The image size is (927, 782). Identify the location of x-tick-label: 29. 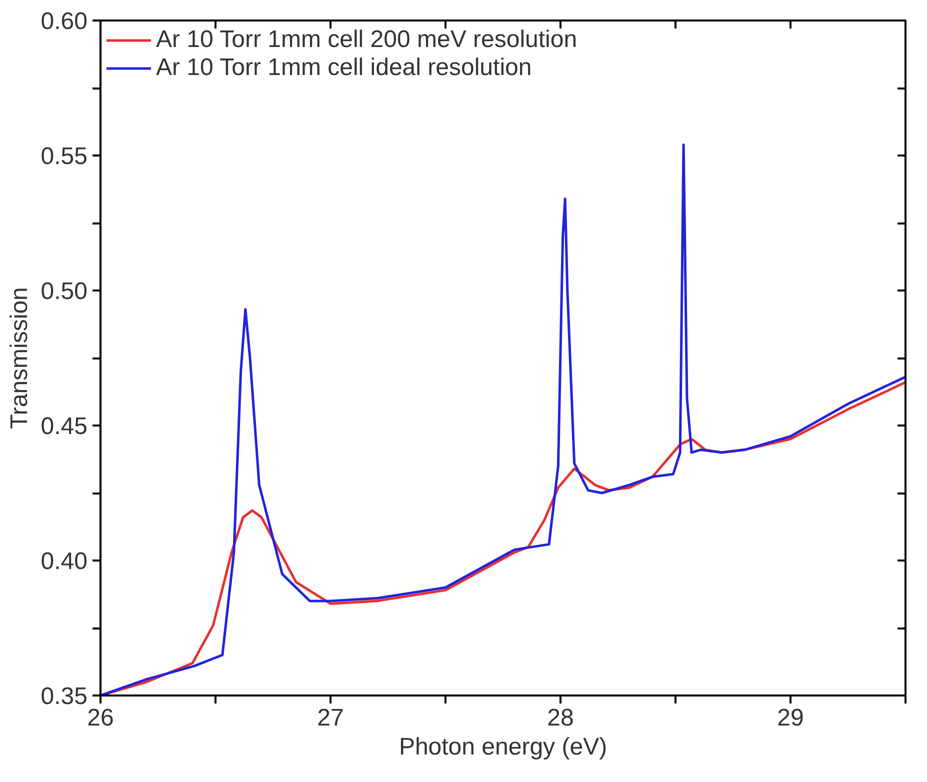
(790, 718).